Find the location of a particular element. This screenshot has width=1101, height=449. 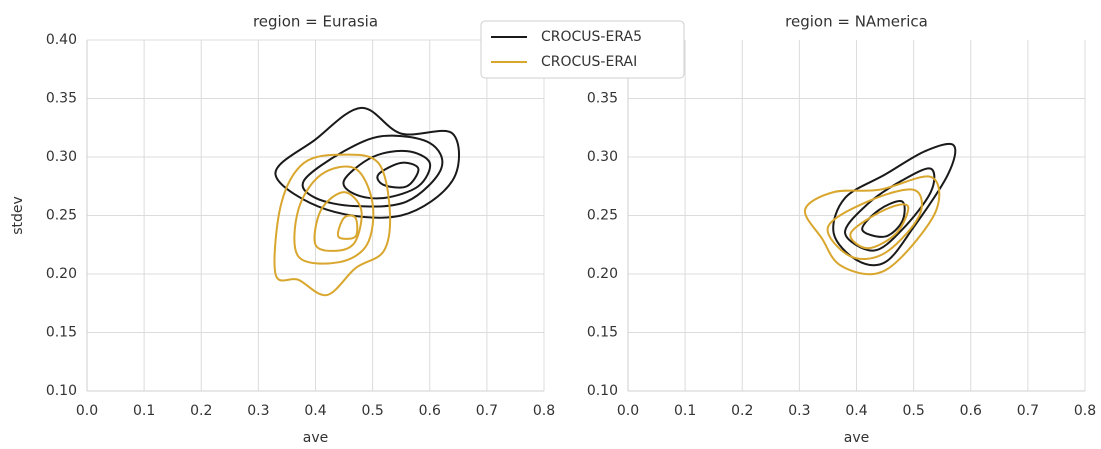

legend: CROCUS-ERA5 CROCUS-ERAI is located at coordinates (582, 49).